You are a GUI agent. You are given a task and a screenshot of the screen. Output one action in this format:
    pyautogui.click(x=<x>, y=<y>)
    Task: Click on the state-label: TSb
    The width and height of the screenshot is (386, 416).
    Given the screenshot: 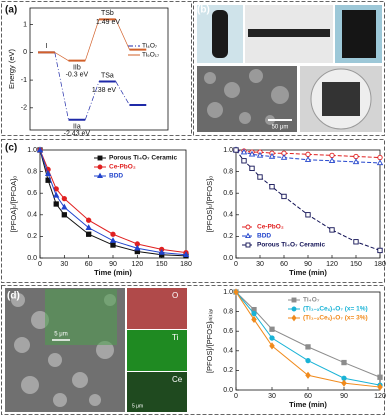 What is the action you would take?
    pyautogui.click(x=107, y=13)
    